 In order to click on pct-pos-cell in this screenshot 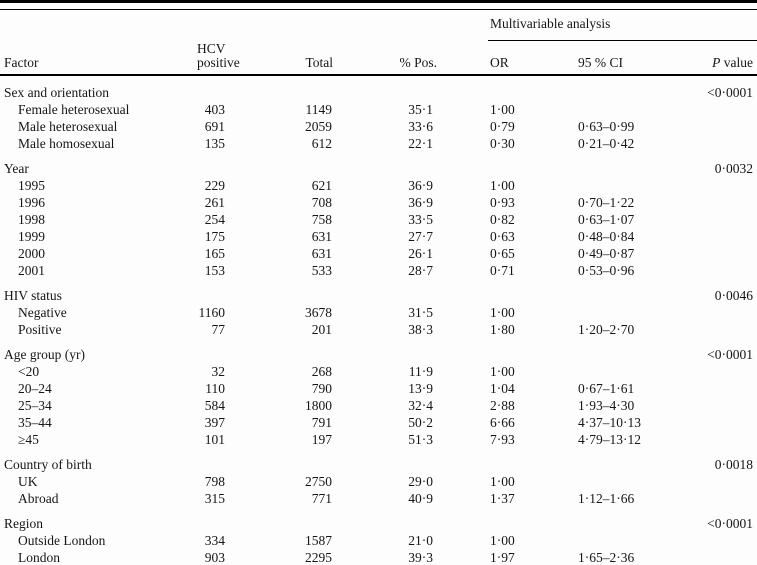, I will do `click(411, 519)`.